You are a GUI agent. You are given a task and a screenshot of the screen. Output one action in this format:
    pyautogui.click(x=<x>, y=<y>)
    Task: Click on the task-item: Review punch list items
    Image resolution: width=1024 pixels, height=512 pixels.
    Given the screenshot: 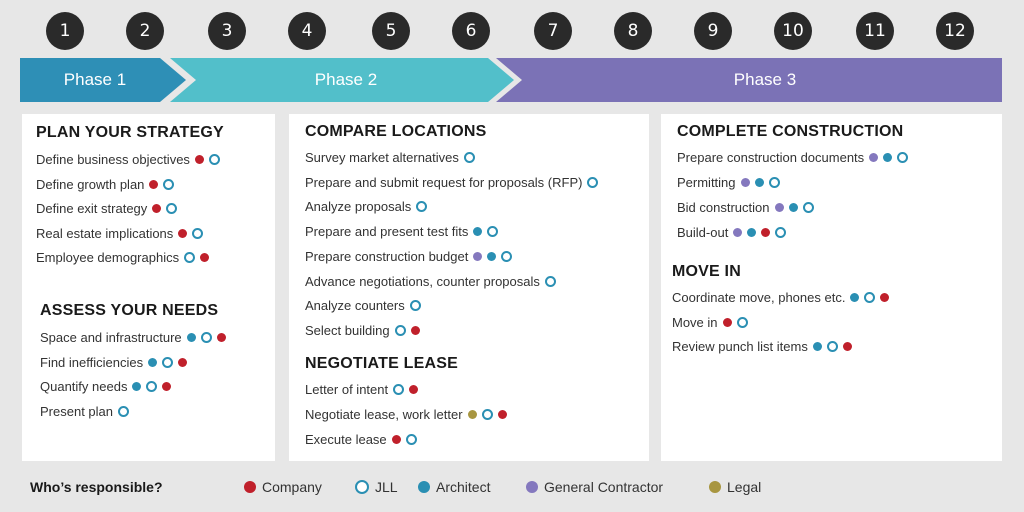 What is the action you would take?
    pyautogui.click(x=764, y=346)
    